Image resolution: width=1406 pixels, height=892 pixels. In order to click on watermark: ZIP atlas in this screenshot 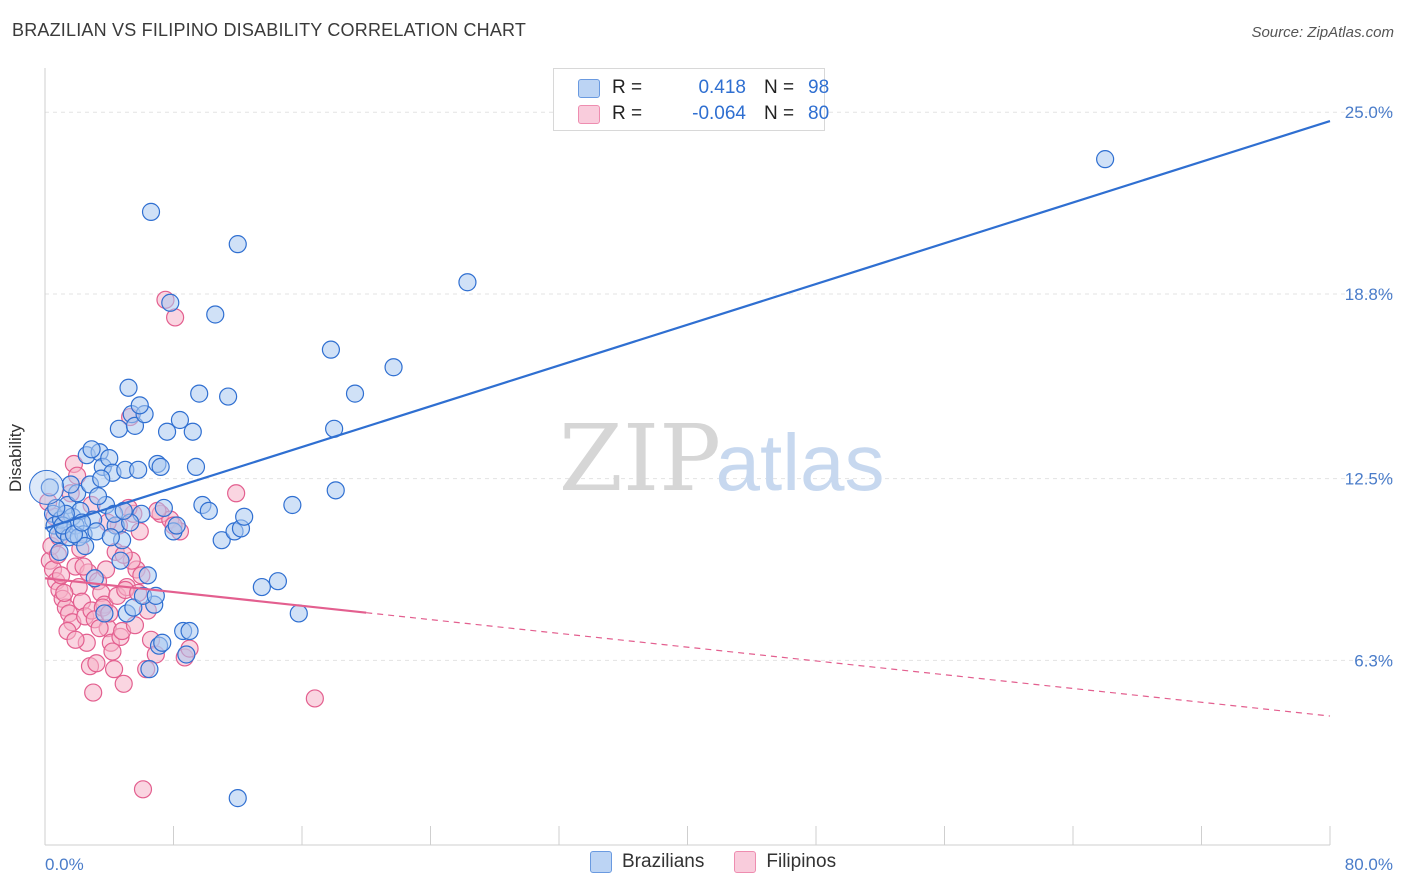, I will do `click(722, 458)`.